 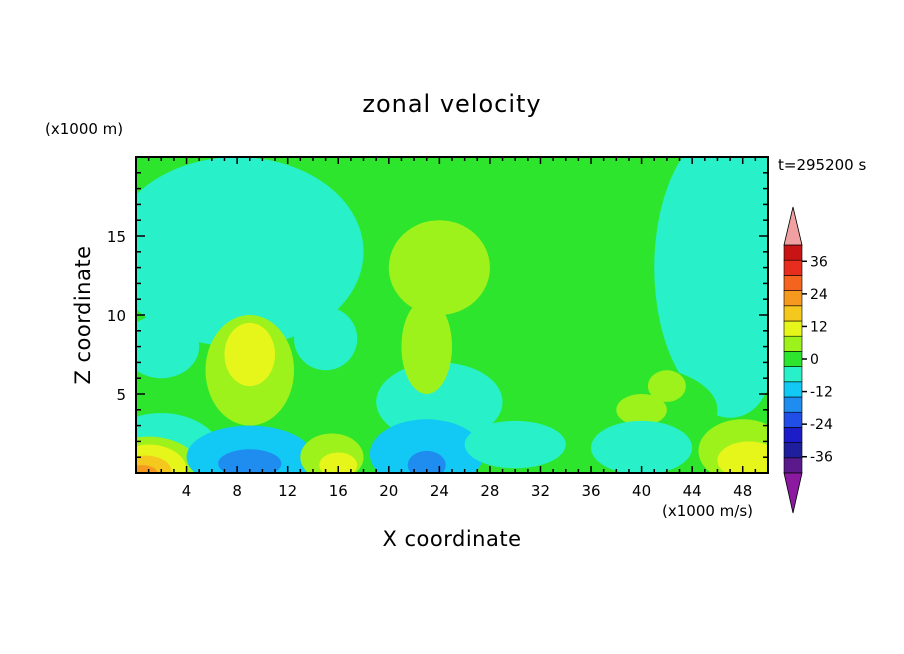 I want to click on colorbar-tick-label: -12, so click(x=821, y=393).